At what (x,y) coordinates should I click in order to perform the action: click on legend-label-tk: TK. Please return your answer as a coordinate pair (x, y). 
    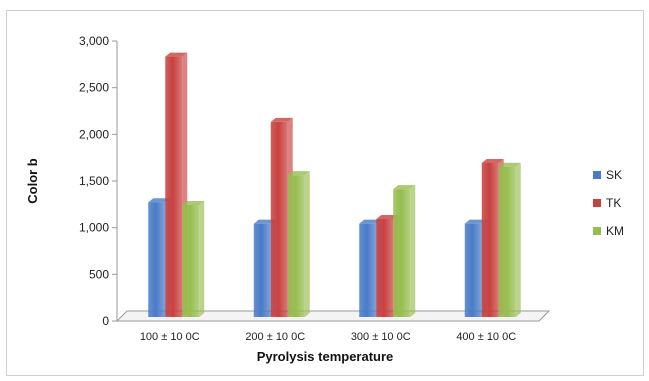
    Looking at the image, I should click on (613, 203).